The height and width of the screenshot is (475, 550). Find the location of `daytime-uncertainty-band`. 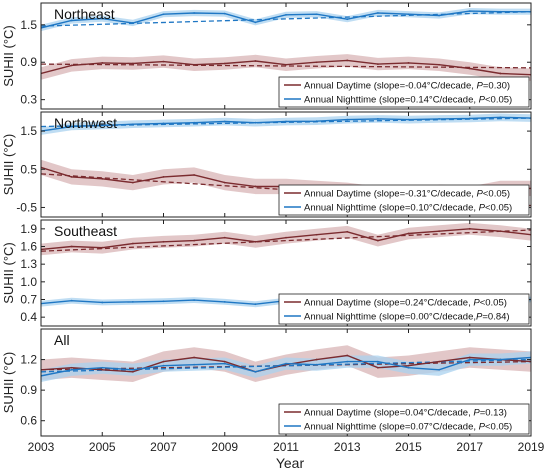

daytime-uncertainty-band is located at coordinates (286, 239).